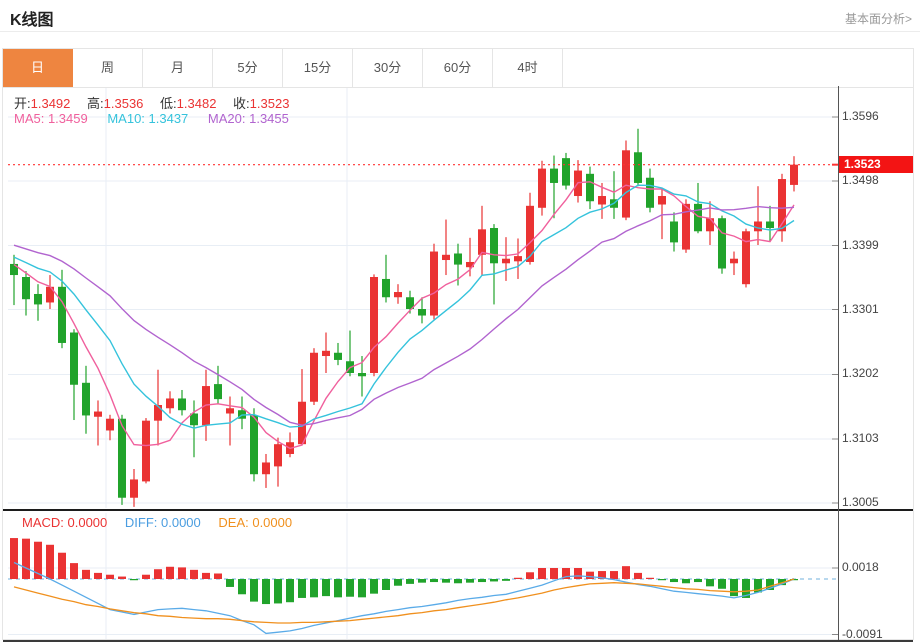  I want to click on fundamental-analysis-link: 基本面分析>, so click(878, 19).